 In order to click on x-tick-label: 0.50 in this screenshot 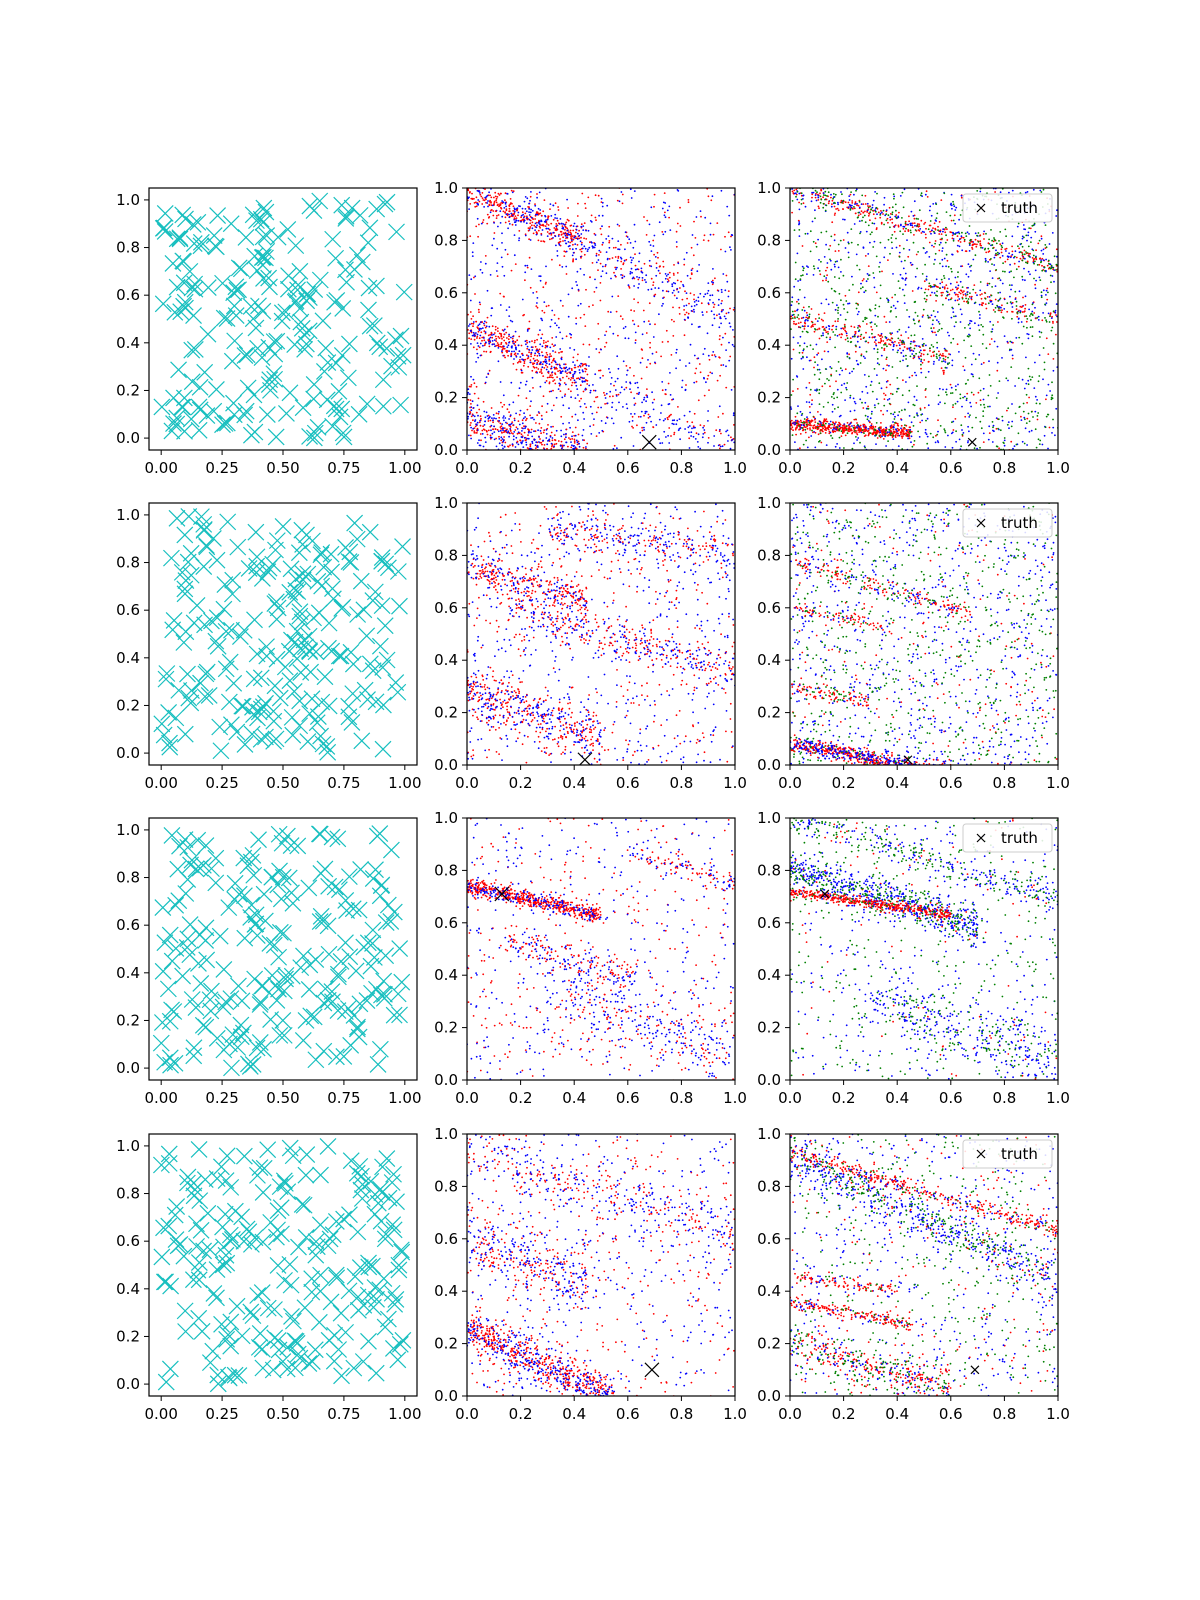, I will do `click(282, 468)`.